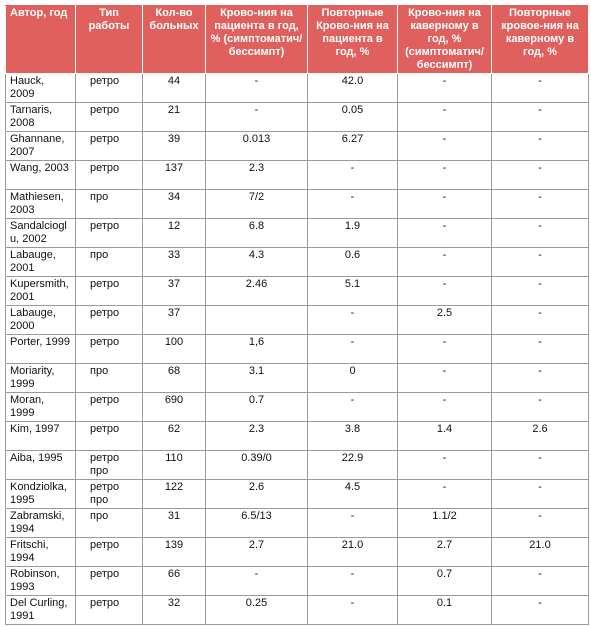  Describe the element at coordinates (256, 320) in the screenshot. I see `table-cell` at that location.